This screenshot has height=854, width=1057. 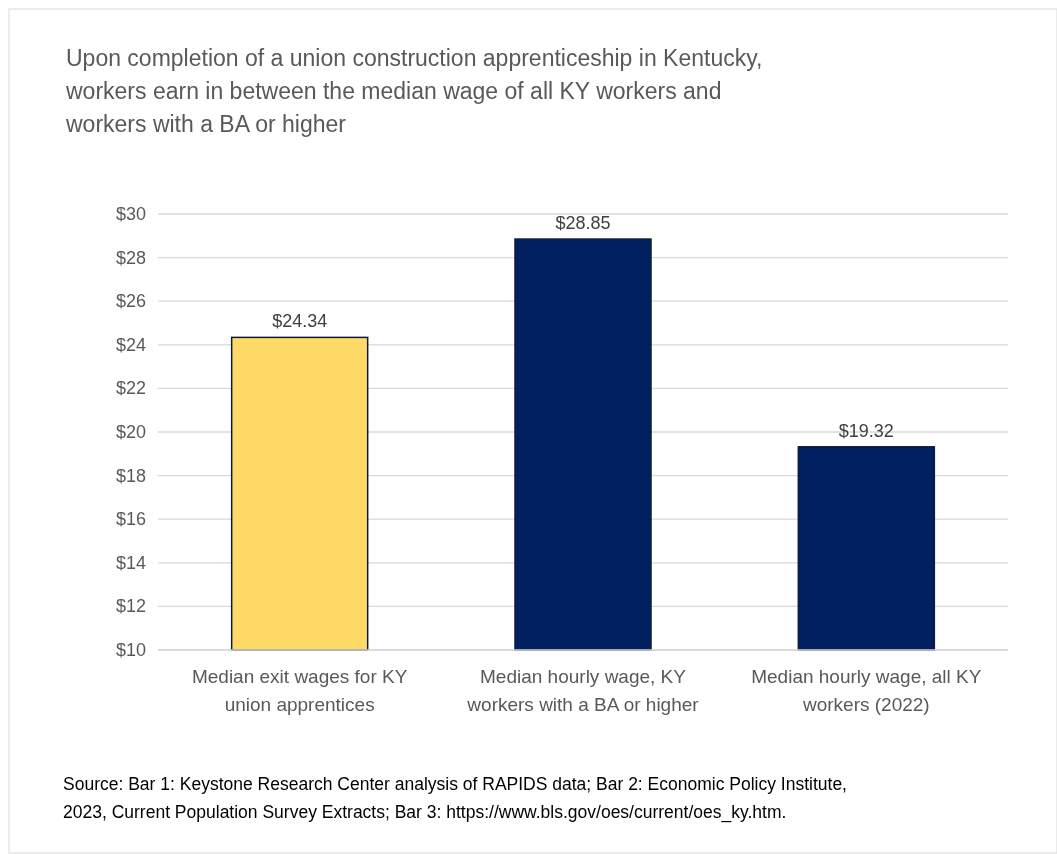 What do you see at coordinates (130, 257) in the screenshot?
I see `y-tick-label: $28` at bounding box center [130, 257].